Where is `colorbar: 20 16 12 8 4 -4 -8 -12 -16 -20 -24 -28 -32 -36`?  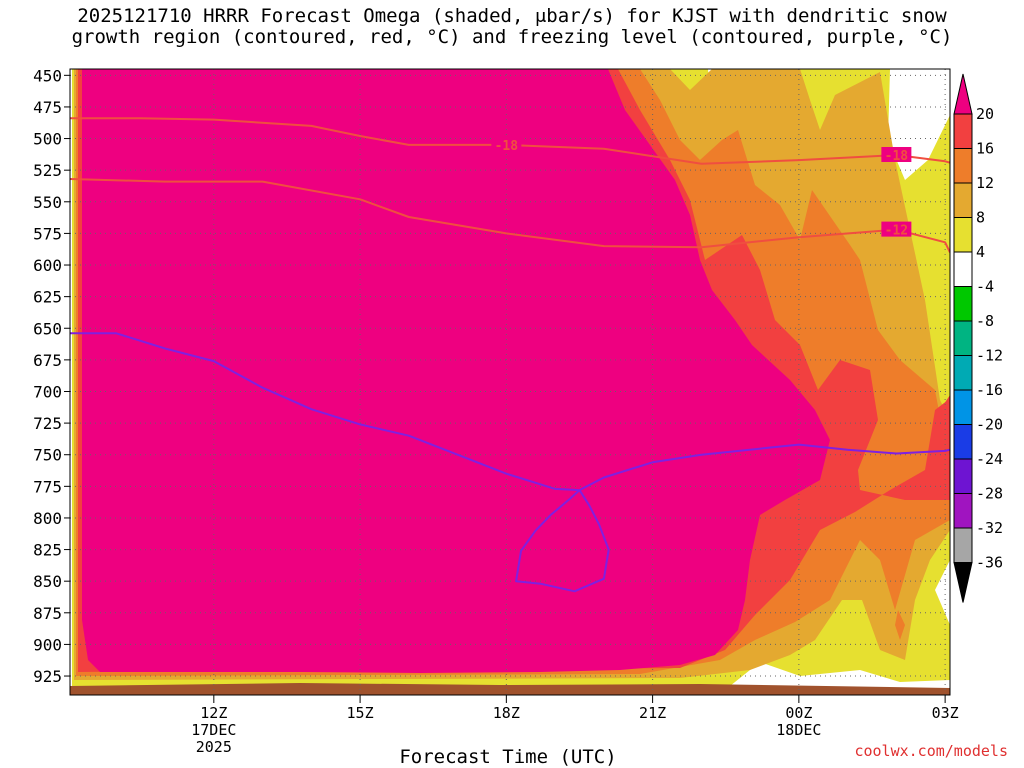
colorbar: 20 16 12 8 4 -4 -8 -12 -16 -20 -24 -28 -32 -36 is located at coordinates (978, 338).